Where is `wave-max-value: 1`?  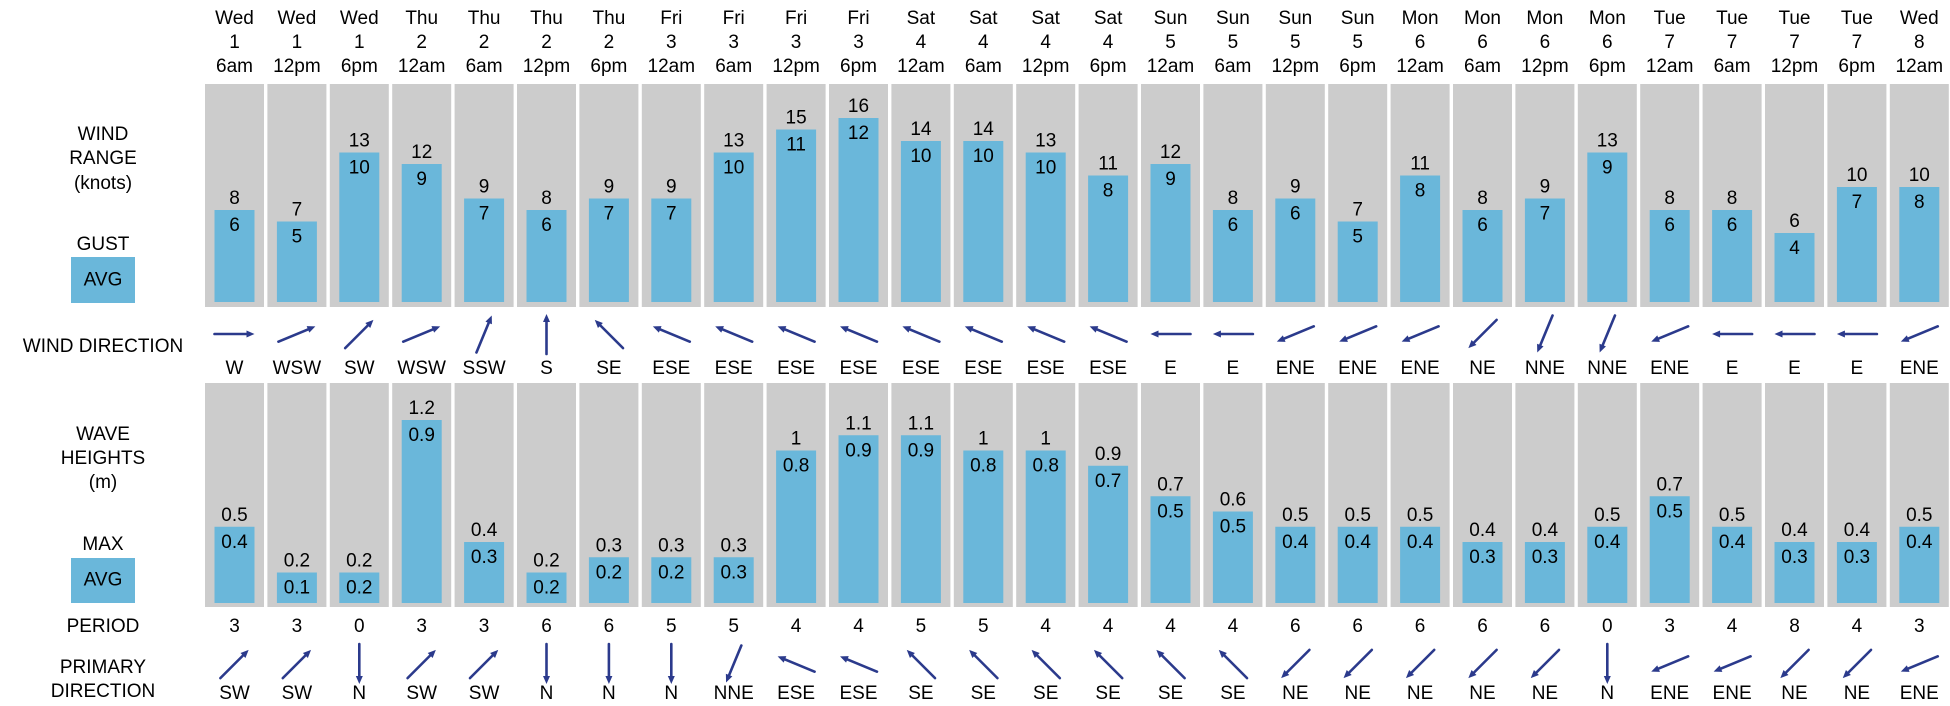 wave-max-value: 1 is located at coordinates (983, 439).